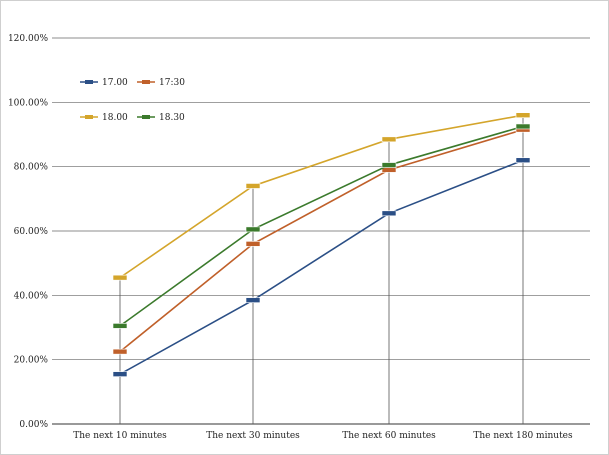 This screenshot has width=609, height=455. Describe the element at coordinates (389, 436) in the screenshot. I see `x-tick-label: The next 60 minutes` at that location.